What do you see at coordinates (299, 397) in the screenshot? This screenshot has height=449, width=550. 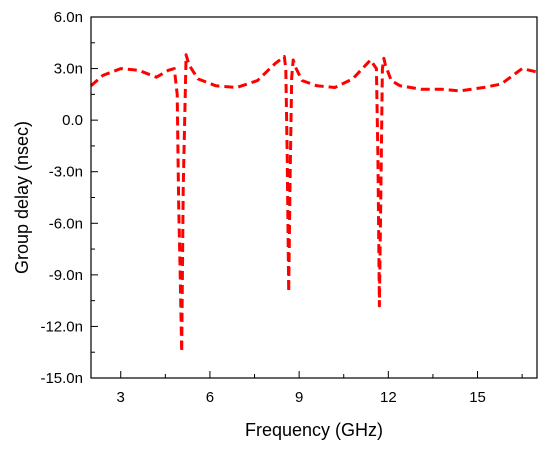 I see `x-tick-label: 9` at bounding box center [299, 397].